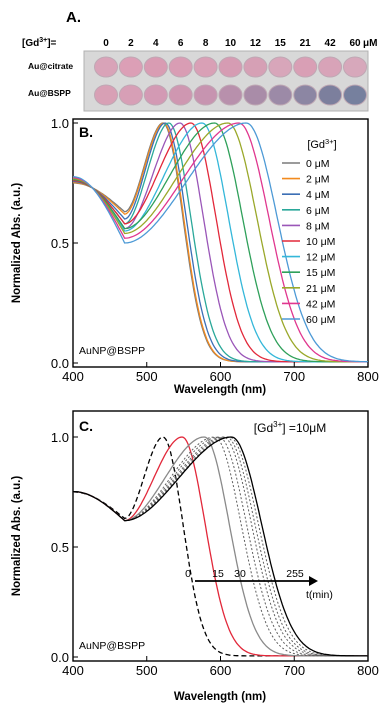  What do you see at coordinates (60, 243) in the screenshot?
I see `panel-b-y-tick-label: 0.5` at bounding box center [60, 243].